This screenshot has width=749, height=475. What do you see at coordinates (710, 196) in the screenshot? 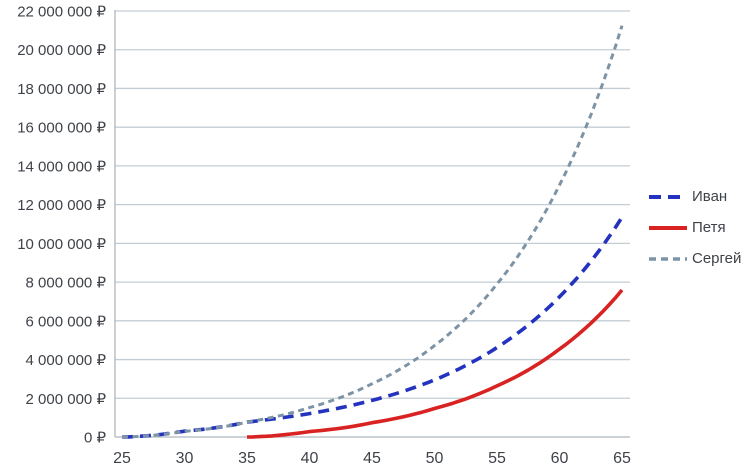
I see `legend-label-ivan: Иван` at bounding box center [710, 196].